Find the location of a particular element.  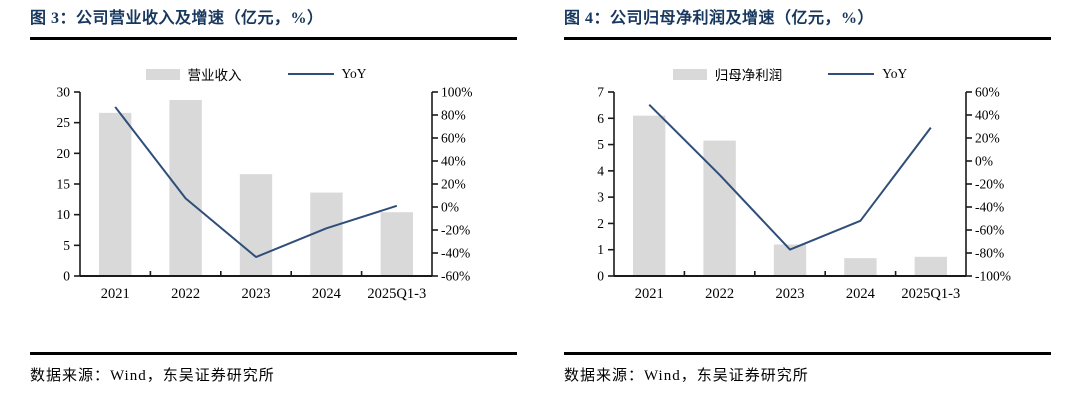

left-axis-label: 30 is located at coordinates (64, 93).